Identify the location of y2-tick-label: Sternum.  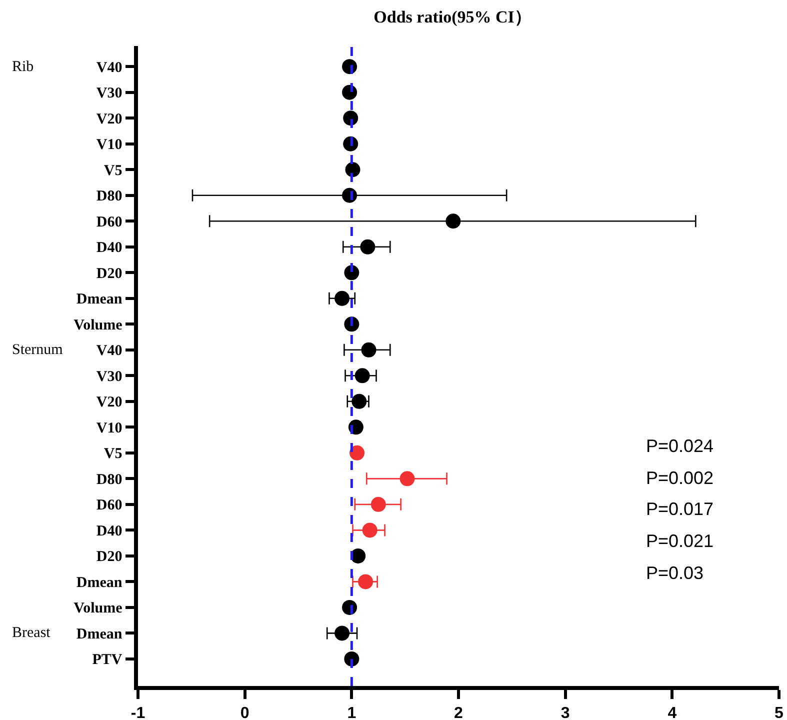
(38, 350).